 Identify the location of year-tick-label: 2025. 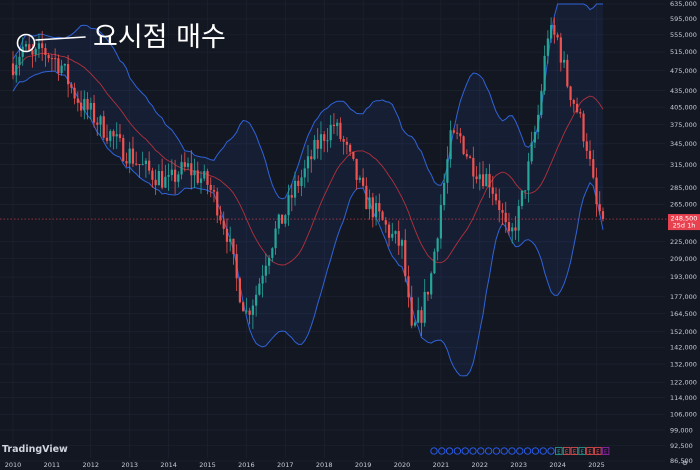
(596, 465).